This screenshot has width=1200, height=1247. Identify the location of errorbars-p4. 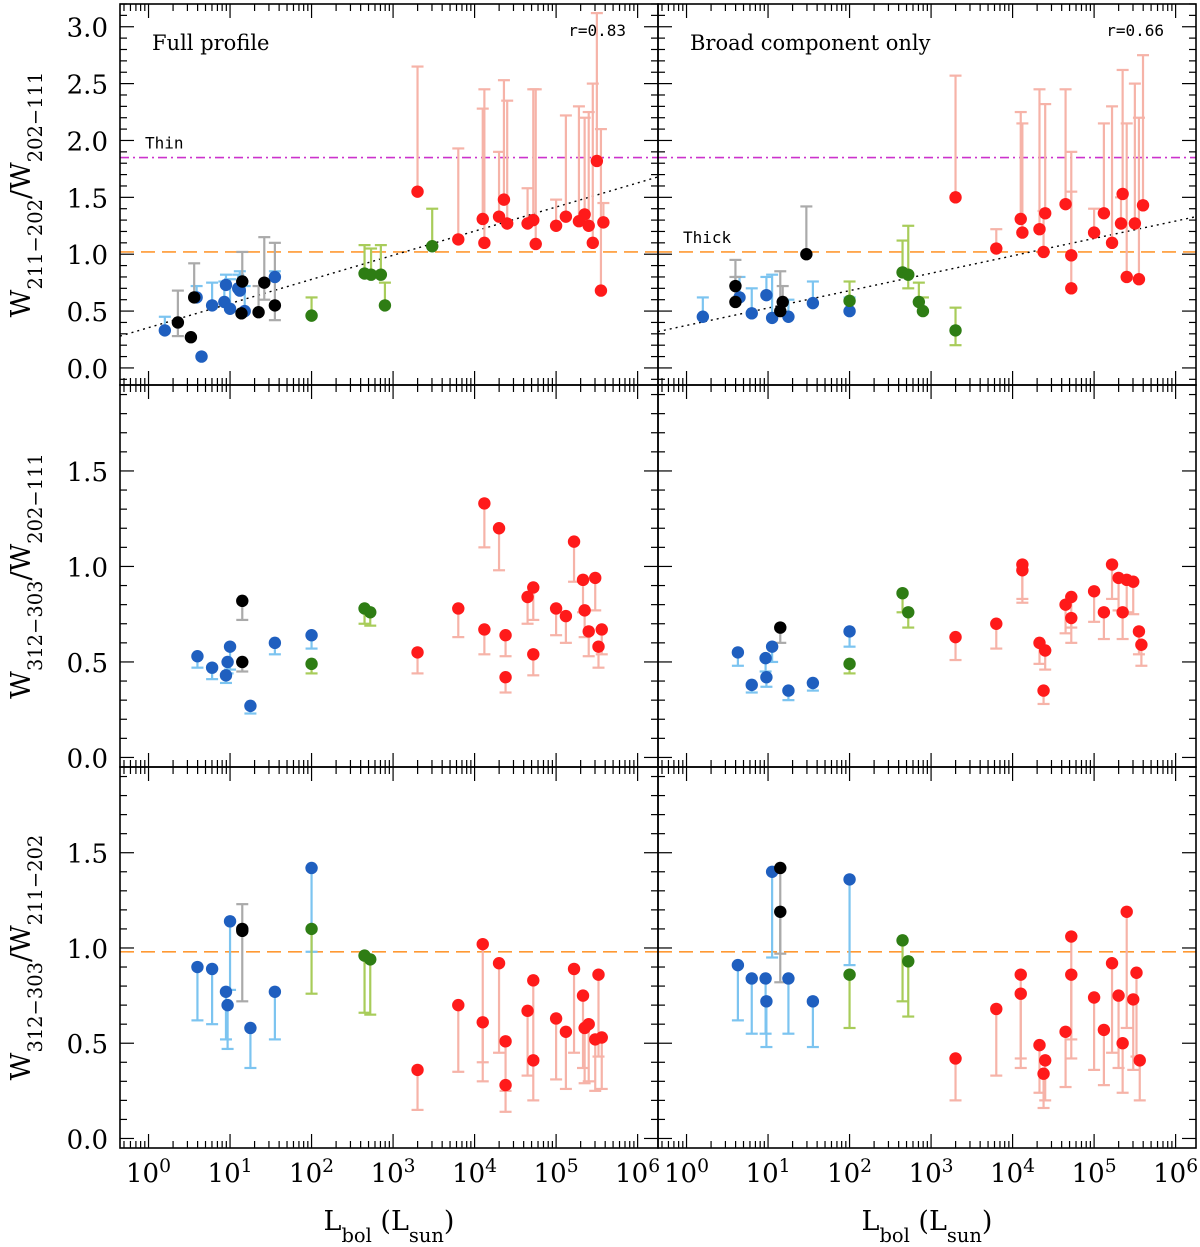
(399, 990).